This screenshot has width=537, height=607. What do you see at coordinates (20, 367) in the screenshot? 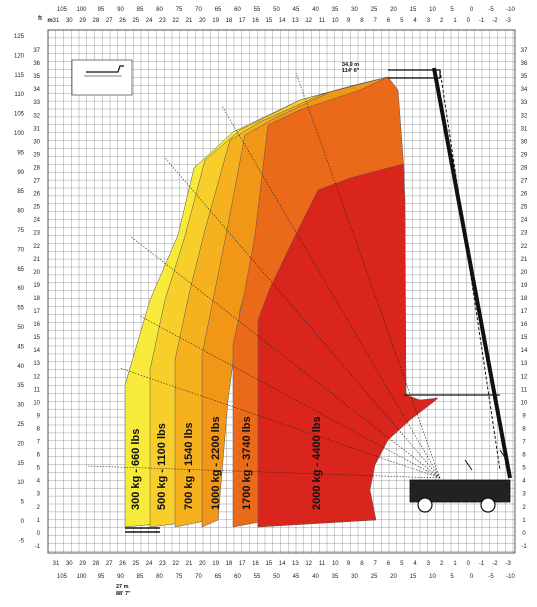
I see `tick-label: 40` at bounding box center [20, 367].